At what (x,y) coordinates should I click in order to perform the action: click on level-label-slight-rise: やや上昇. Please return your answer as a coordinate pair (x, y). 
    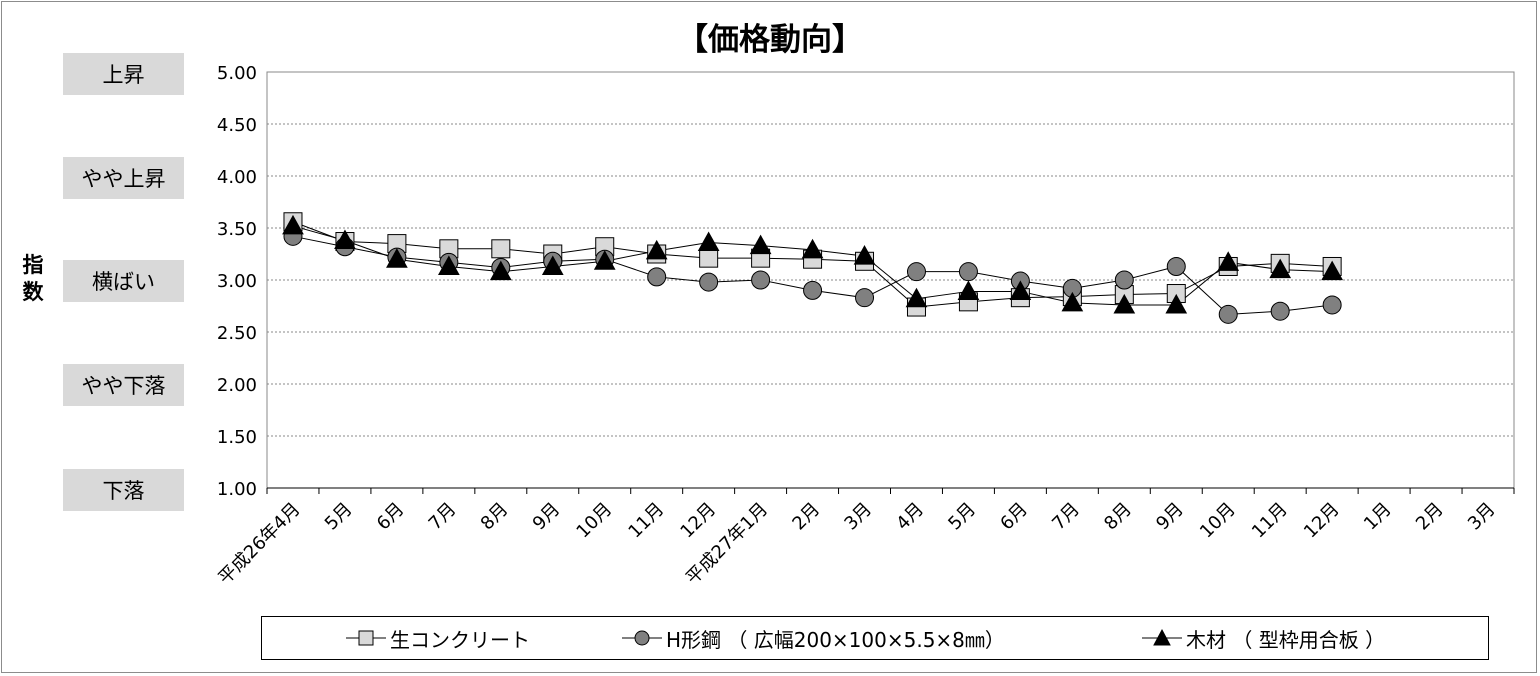
    Looking at the image, I should click on (123, 178).